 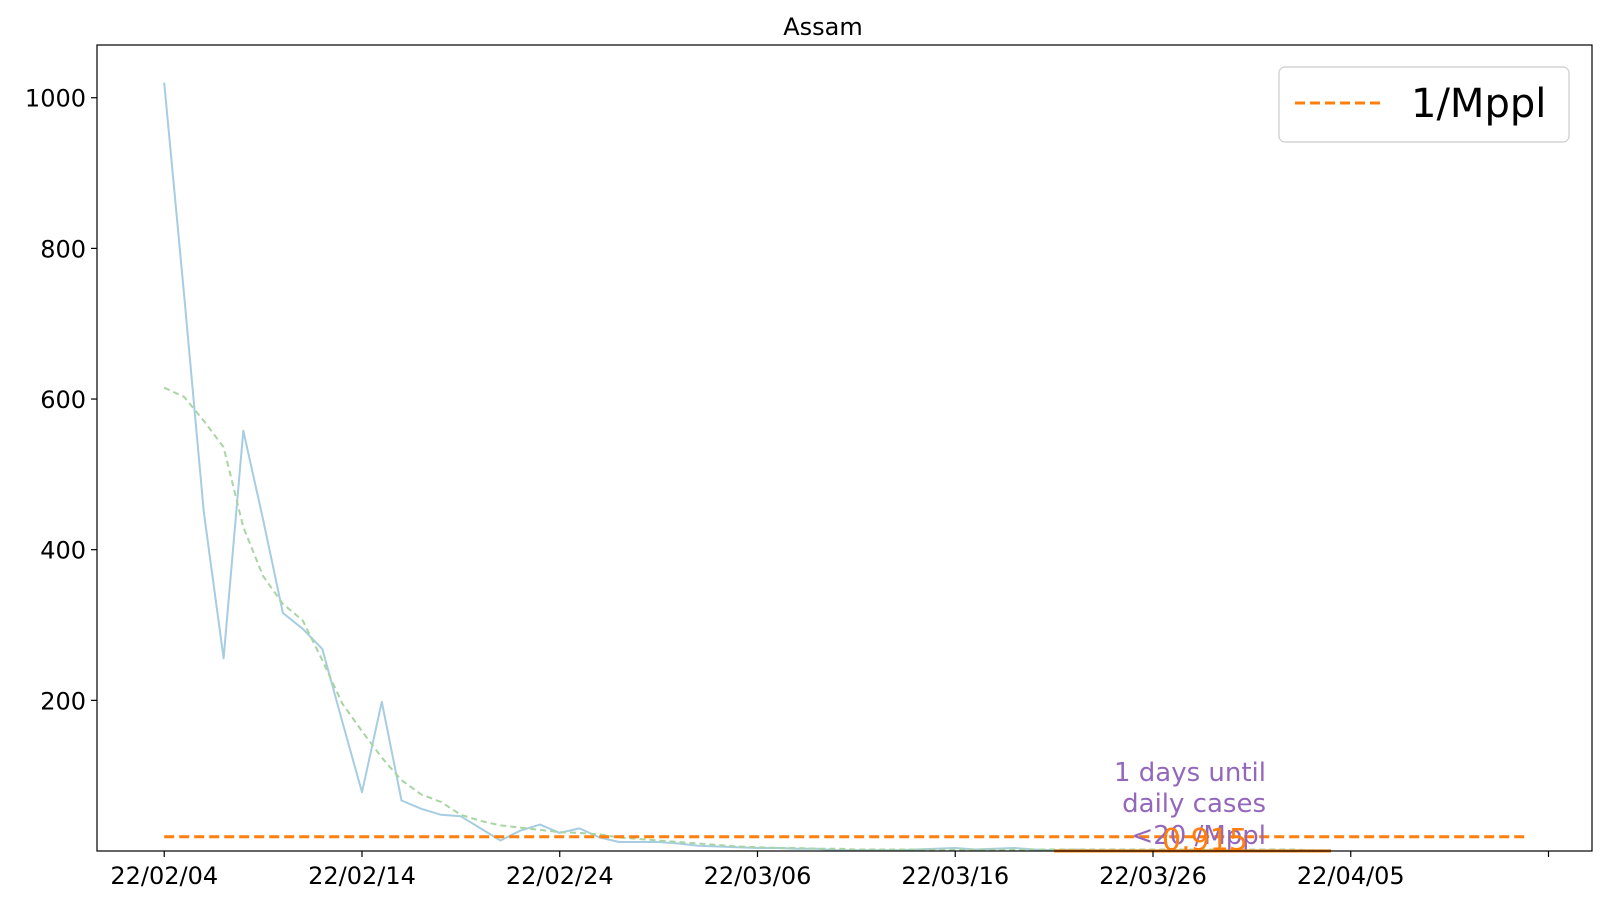 I want to click on value-annotation: 0.915, so click(x=1205, y=840).